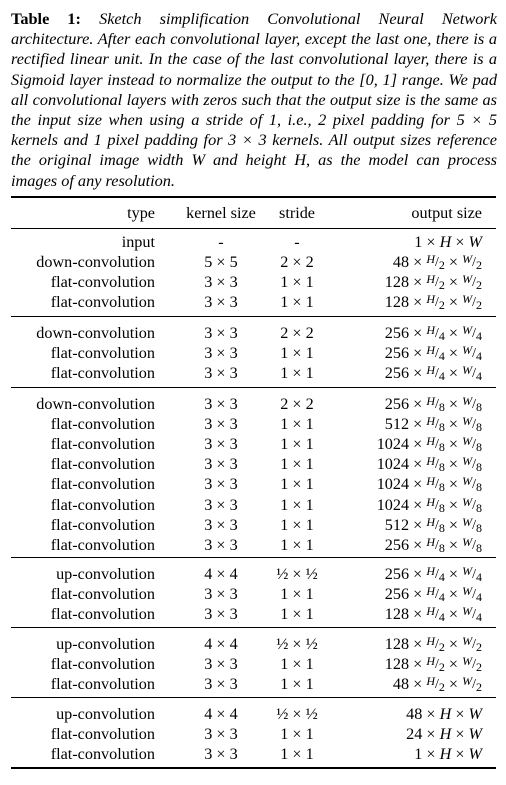 The width and height of the screenshot is (506, 785). Describe the element at coordinates (46, 18) in the screenshot. I see `caption-label: Table 1:` at that location.